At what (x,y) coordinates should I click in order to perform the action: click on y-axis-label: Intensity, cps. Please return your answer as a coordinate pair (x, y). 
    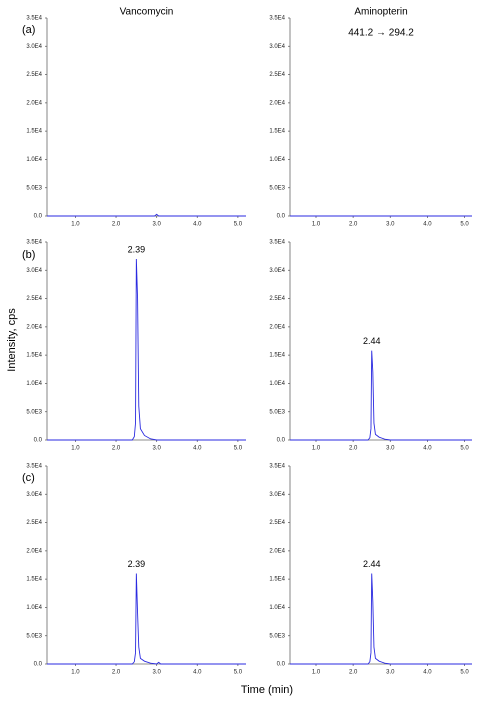
    Looking at the image, I should click on (12, 340).